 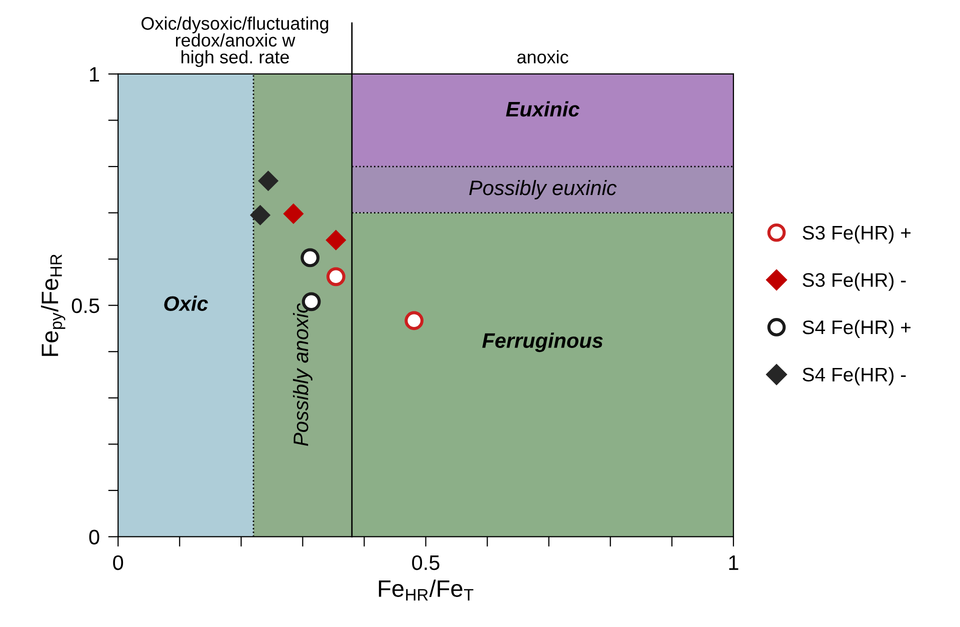 What do you see at coordinates (118, 562) in the screenshot?
I see `x-tick-label: 0` at bounding box center [118, 562].